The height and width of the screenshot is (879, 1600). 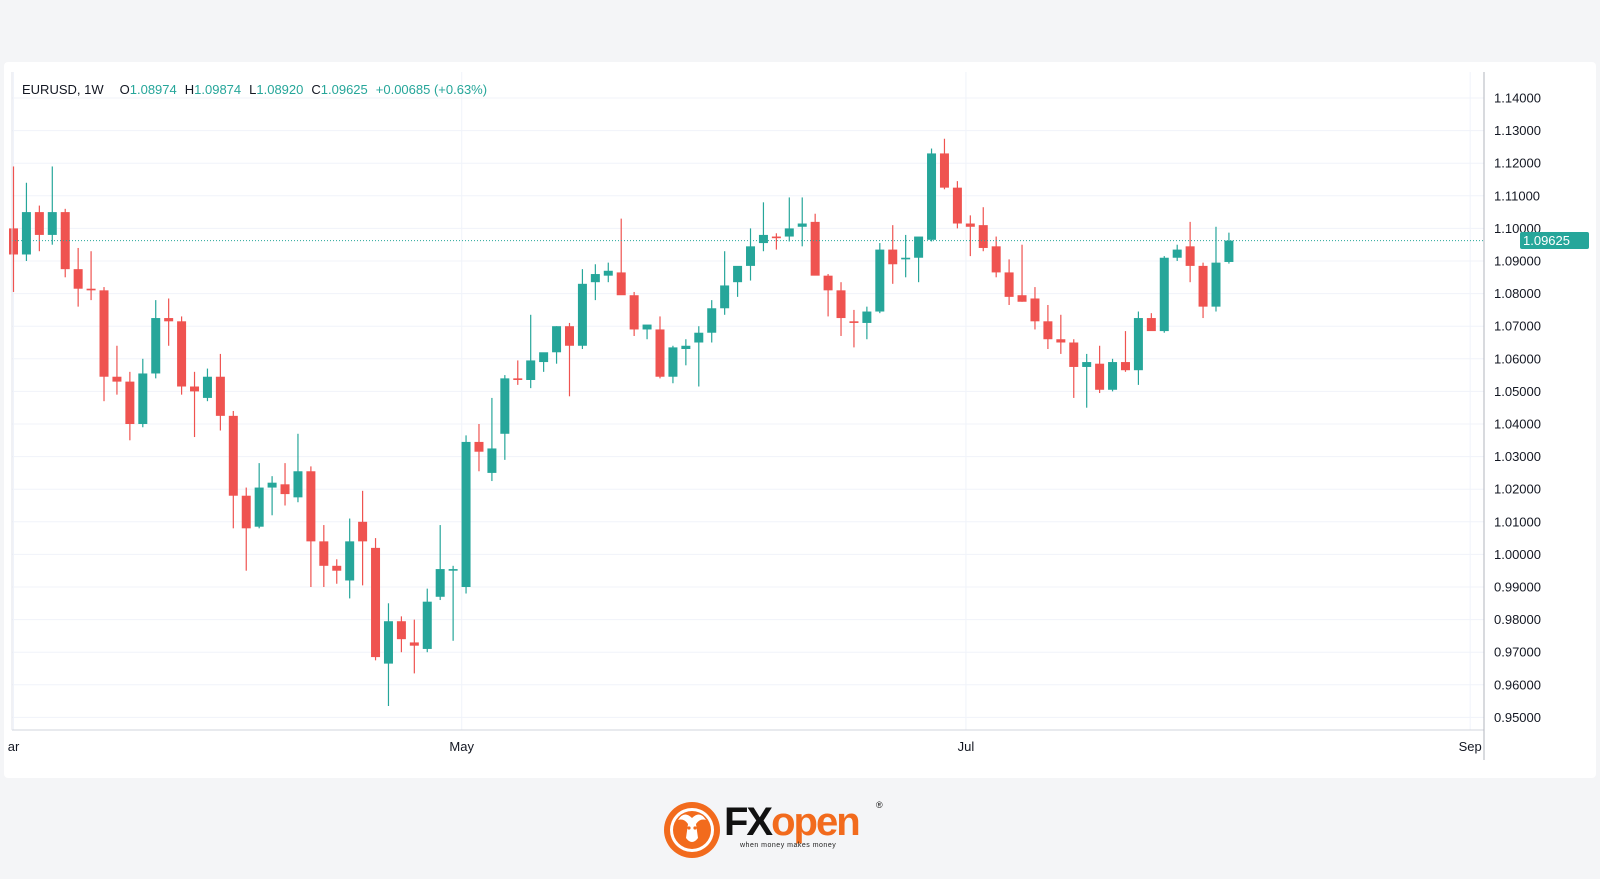 I want to click on symbol-label: EURUSD, 1W, so click(x=63, y=89).